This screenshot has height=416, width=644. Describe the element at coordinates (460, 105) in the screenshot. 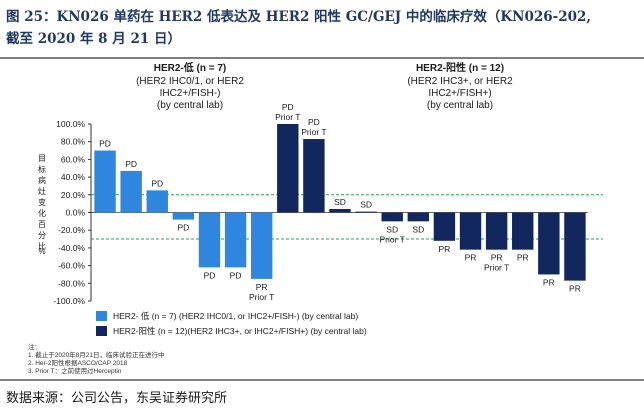

I see `group-title-2-line-3: (by central lab)` at that location.